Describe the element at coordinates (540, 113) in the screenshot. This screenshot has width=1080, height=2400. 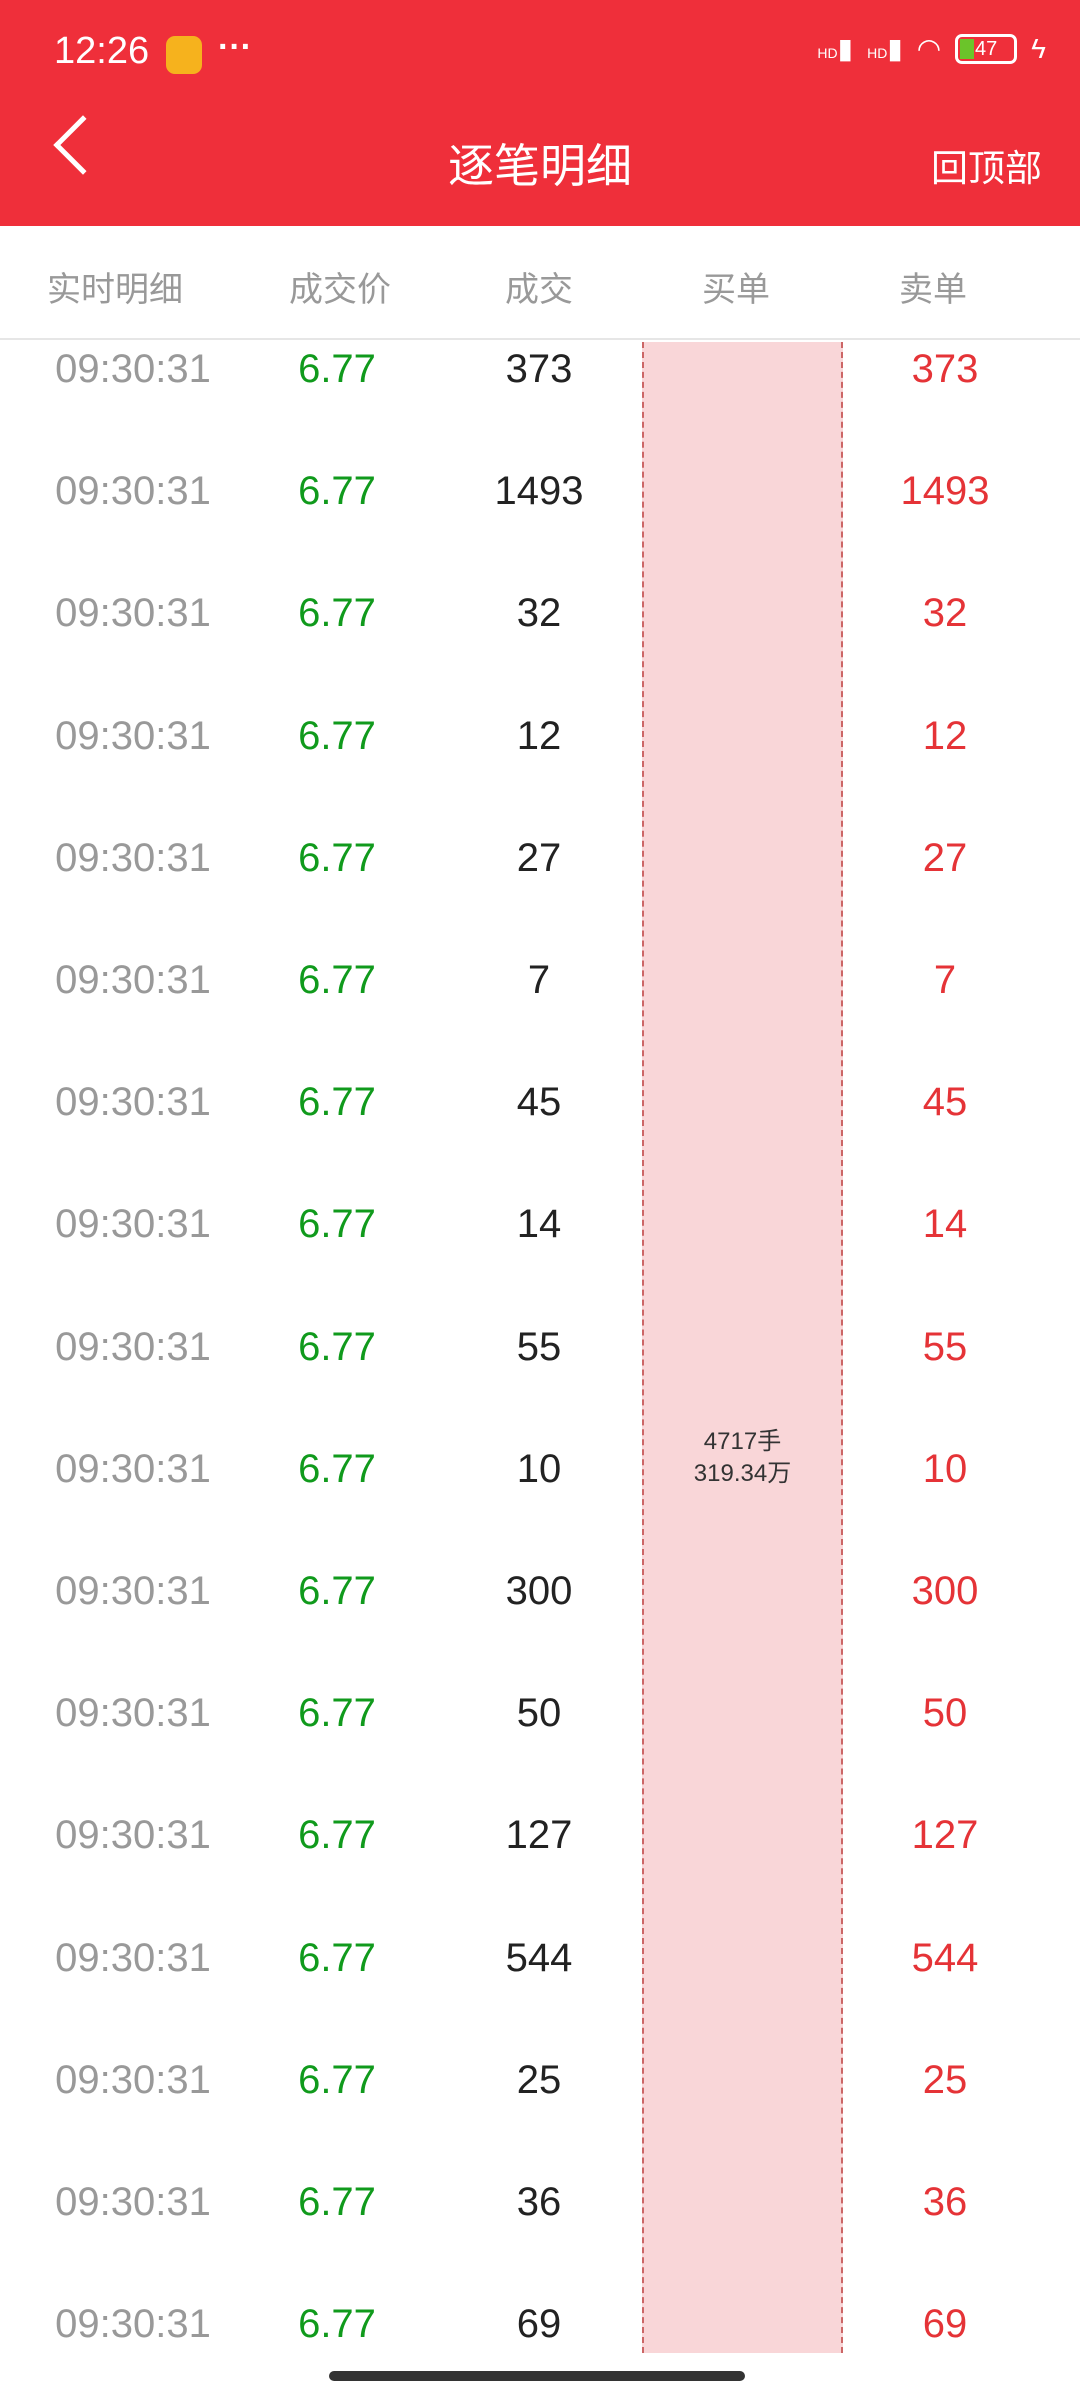
I see `app-header: 12:26 ··· HD▮ HD▮ ◠ 47 ϟ 逐笔明细 回顶部` at that location.